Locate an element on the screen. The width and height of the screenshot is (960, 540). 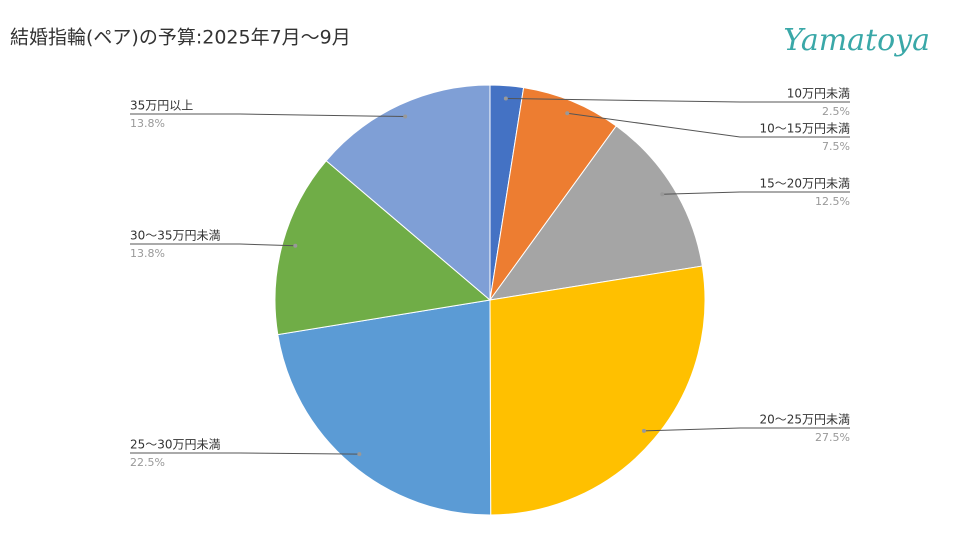
slice-label: 15〜20万円未満 is located at coordinates (804, 184).